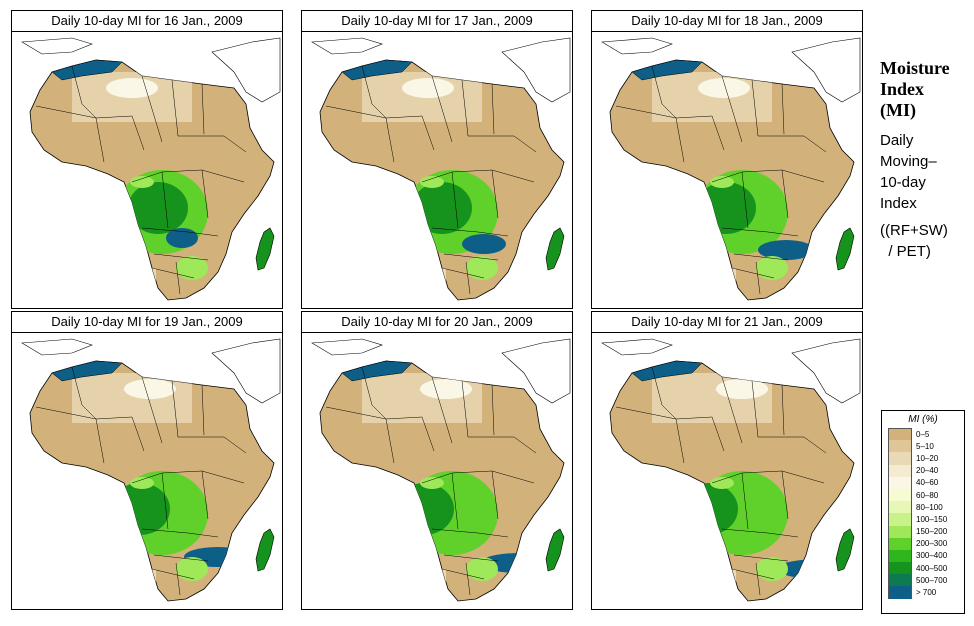 This screenshot has width=974, height=626. I want to click on side-title-line: (MI), so click(898, 110).